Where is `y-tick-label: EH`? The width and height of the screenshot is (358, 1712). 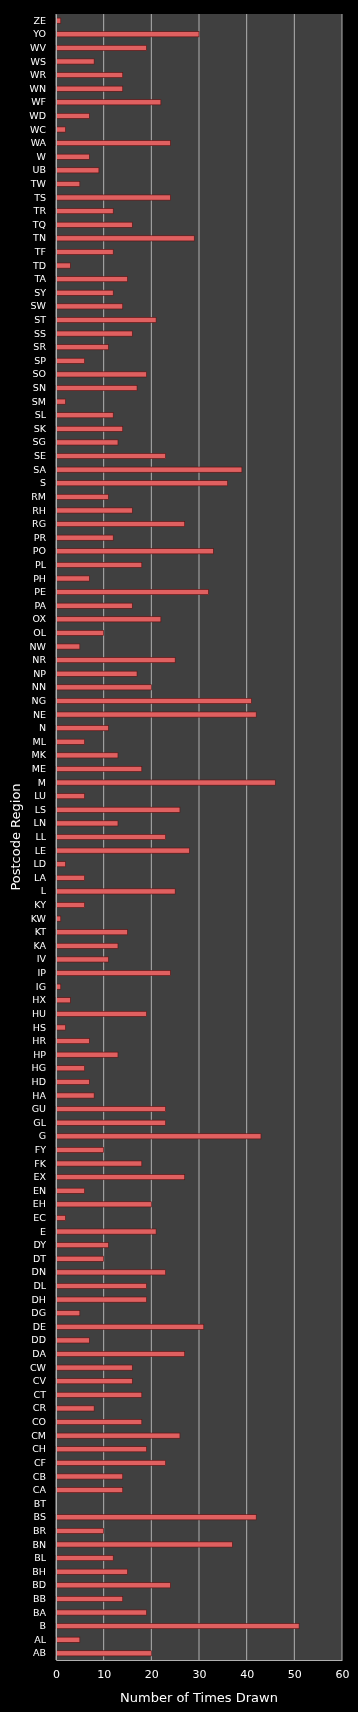 y-tick-label: EH is located at coordinates (39, 1204).